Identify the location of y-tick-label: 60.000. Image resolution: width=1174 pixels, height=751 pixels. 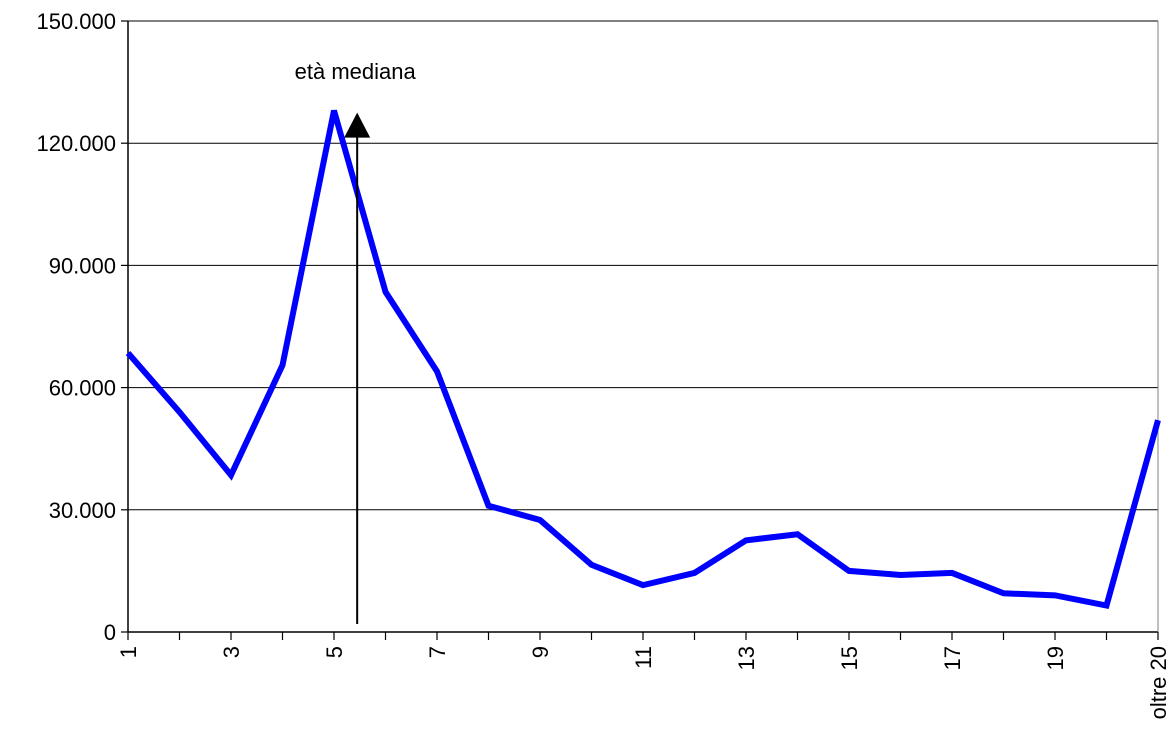
(82, 388).